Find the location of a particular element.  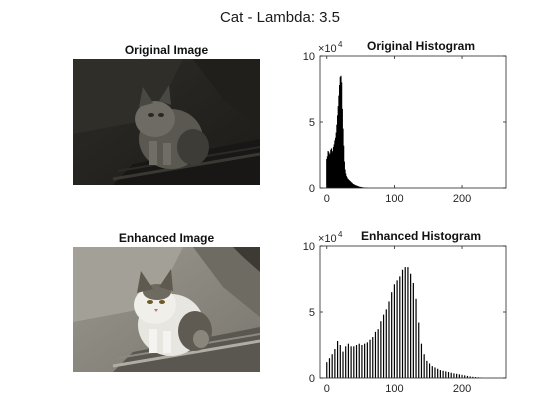

original-histogram-ytick-label: 5 is located at coordinates (312, 123).